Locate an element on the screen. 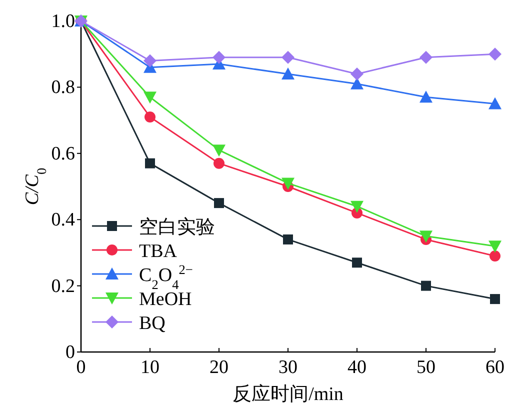  y-tick-label: 0.4 is located at coordinates (63, 220).